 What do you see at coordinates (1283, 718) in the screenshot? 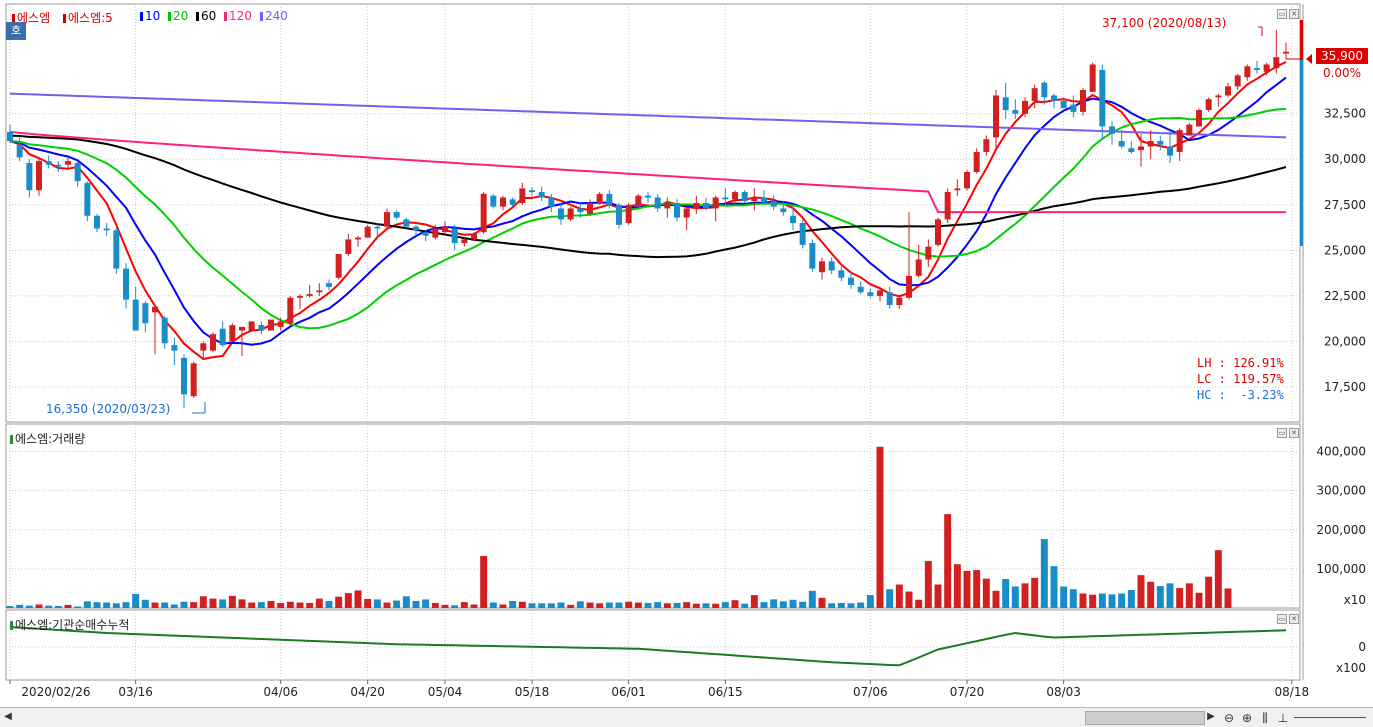
I see `timeline-slider-icon: ⊥` at bounding box center [1283, 718].